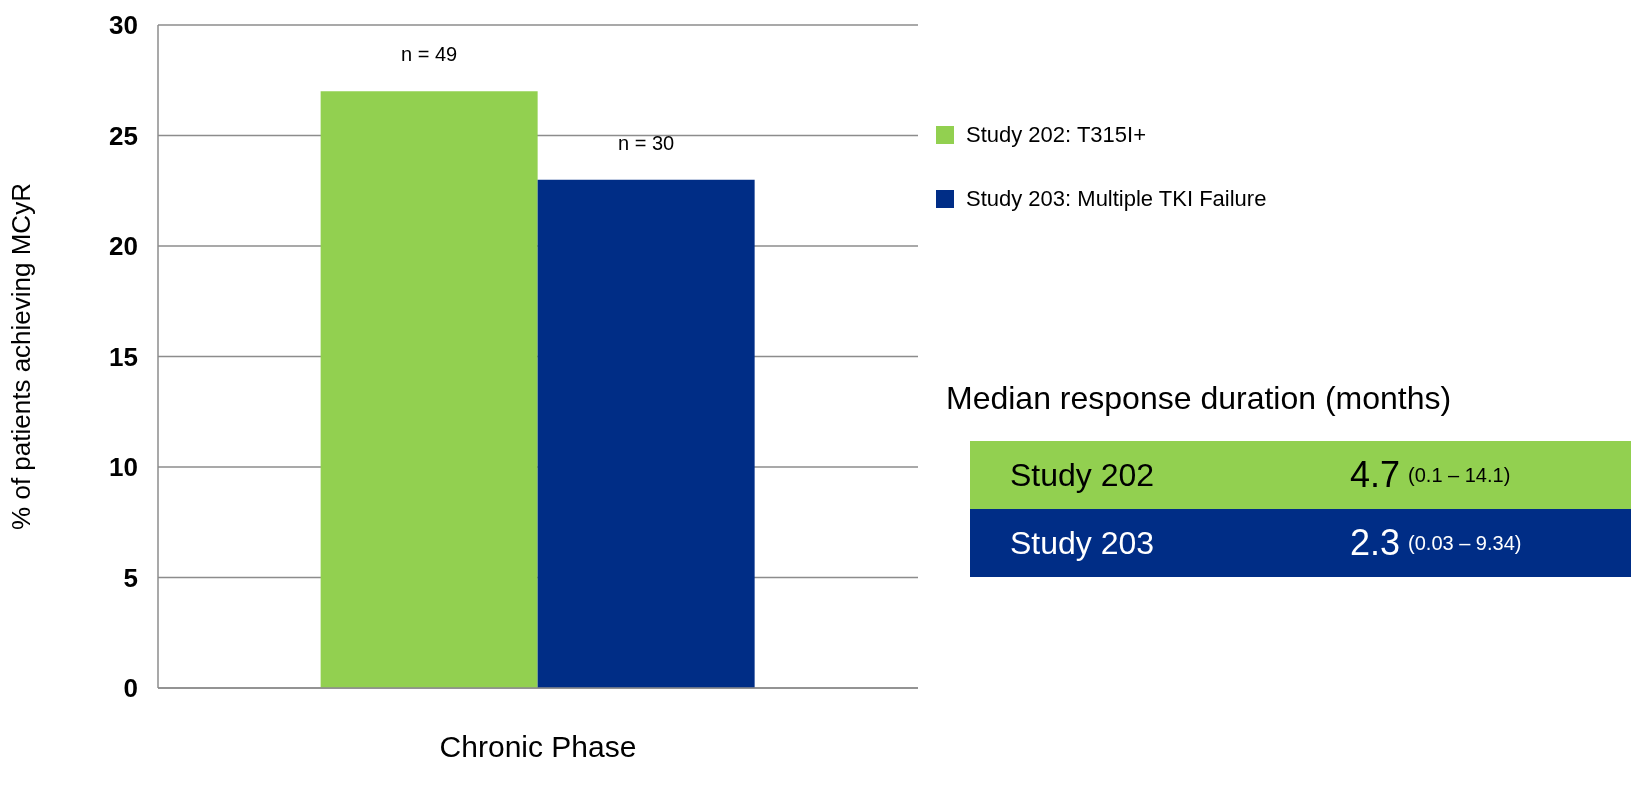 This screenshot has width=1631, height=790. Describe the element at coordinates (1375, 475) in the screenshot. I see `text: 4.7` at that location.